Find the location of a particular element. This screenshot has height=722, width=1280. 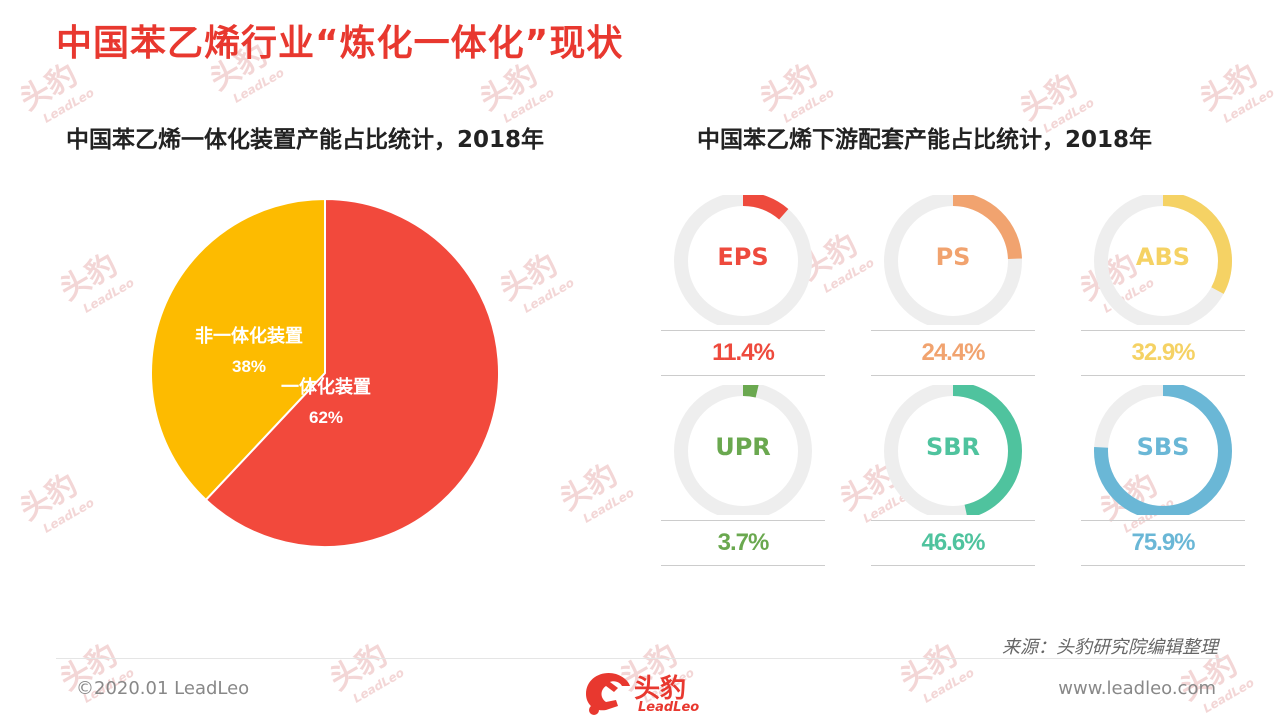

donut-card-sbs: SBS 75.9% is located at coordinates (1166, 480).